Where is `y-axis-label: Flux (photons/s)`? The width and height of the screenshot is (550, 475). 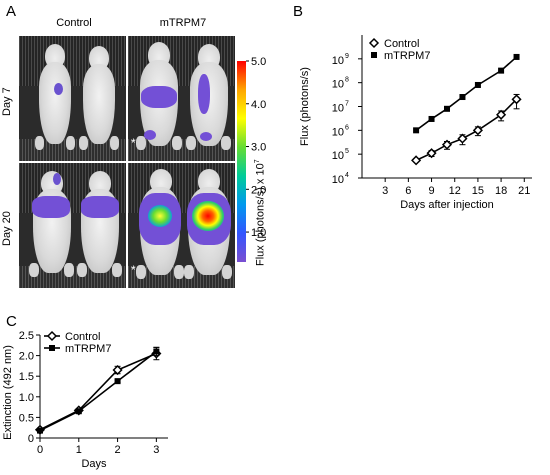 y-axis-label: Flux (photons/s) is located at coordinates (305, 106).